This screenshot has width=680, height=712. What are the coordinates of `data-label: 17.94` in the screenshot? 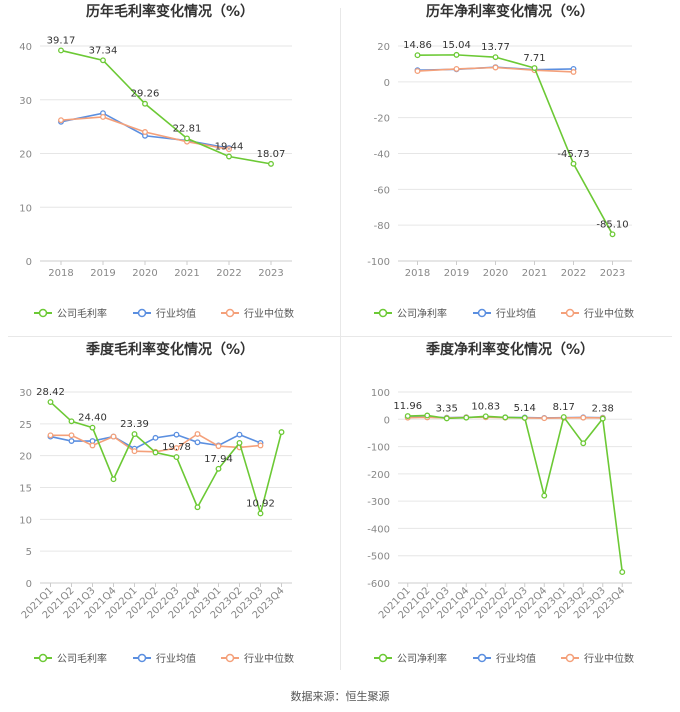 It's located at (218, 459).